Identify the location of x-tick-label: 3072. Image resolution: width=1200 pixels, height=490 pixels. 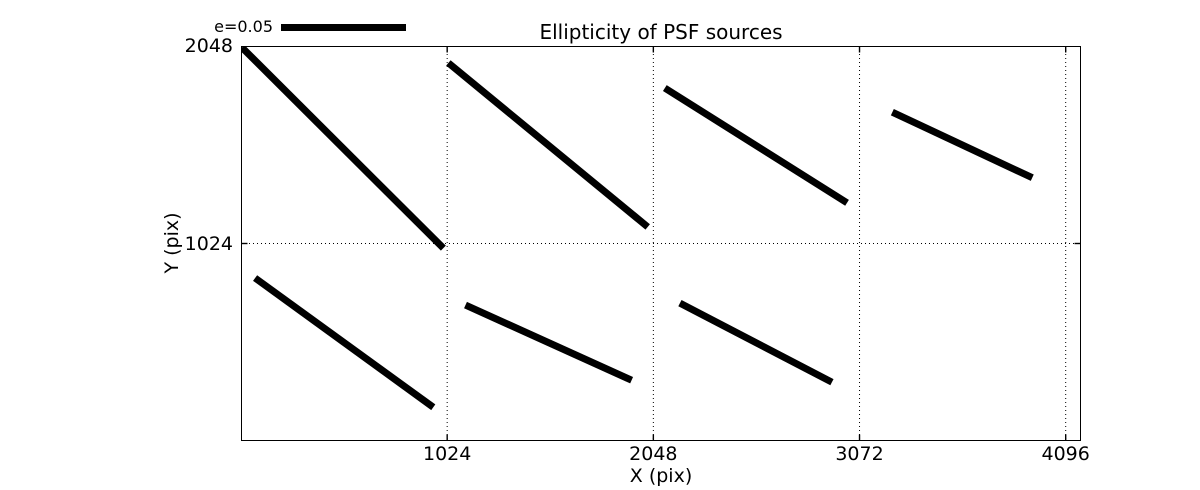
(859, 454).